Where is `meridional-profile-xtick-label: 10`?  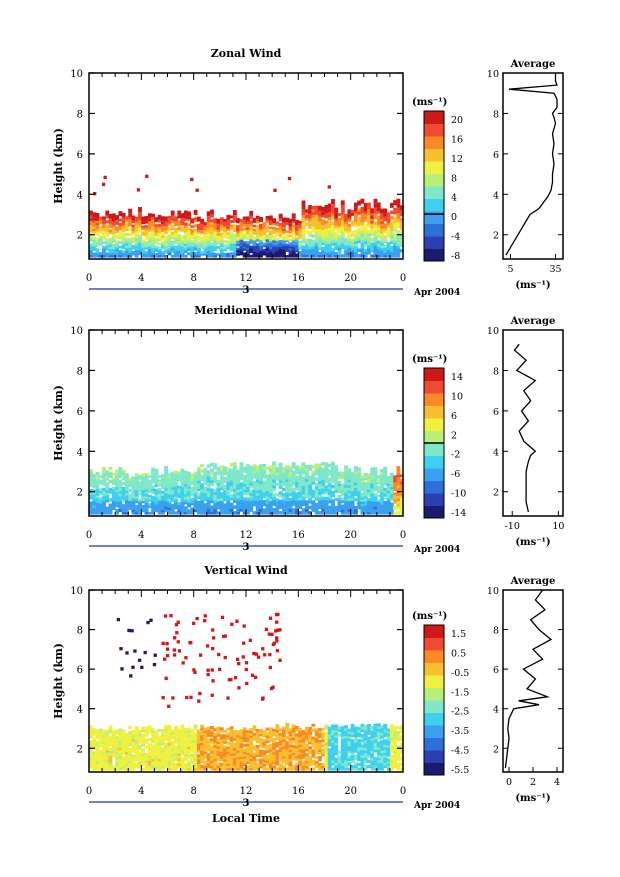 meridional-profile-xtick-label: 10 is located at coordinates (558, 526).